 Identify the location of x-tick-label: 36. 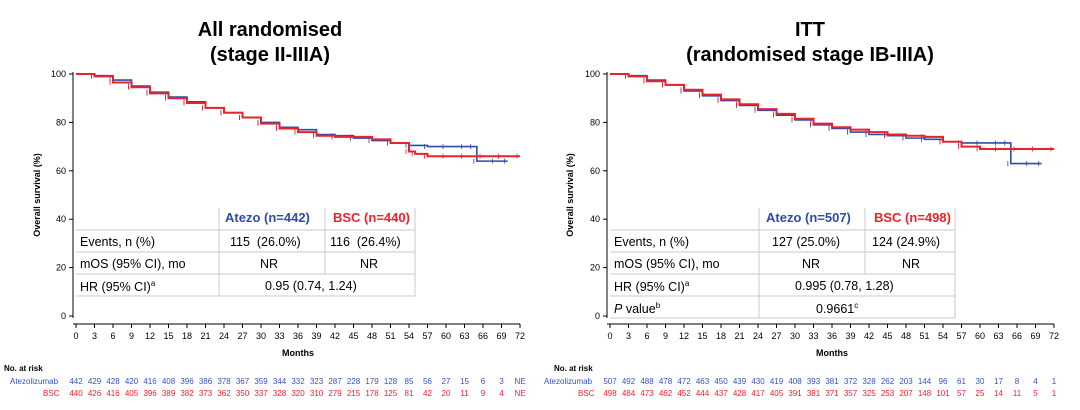
(832, 336).